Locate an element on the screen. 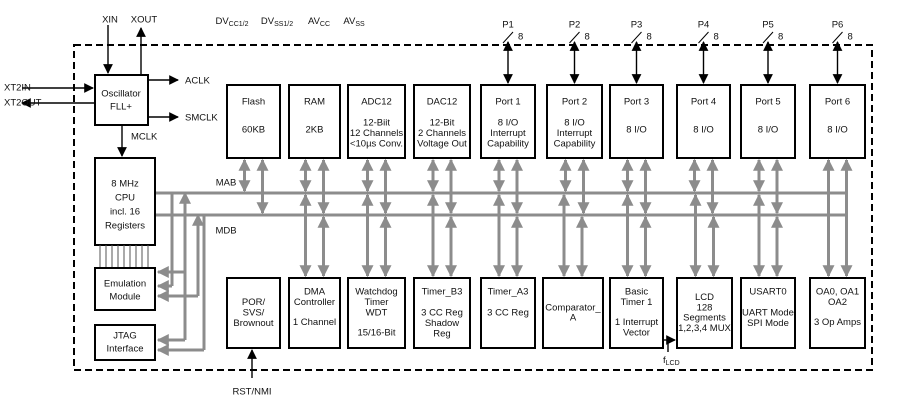  label: DVCC1/2 is located at coordinates (231, 22).